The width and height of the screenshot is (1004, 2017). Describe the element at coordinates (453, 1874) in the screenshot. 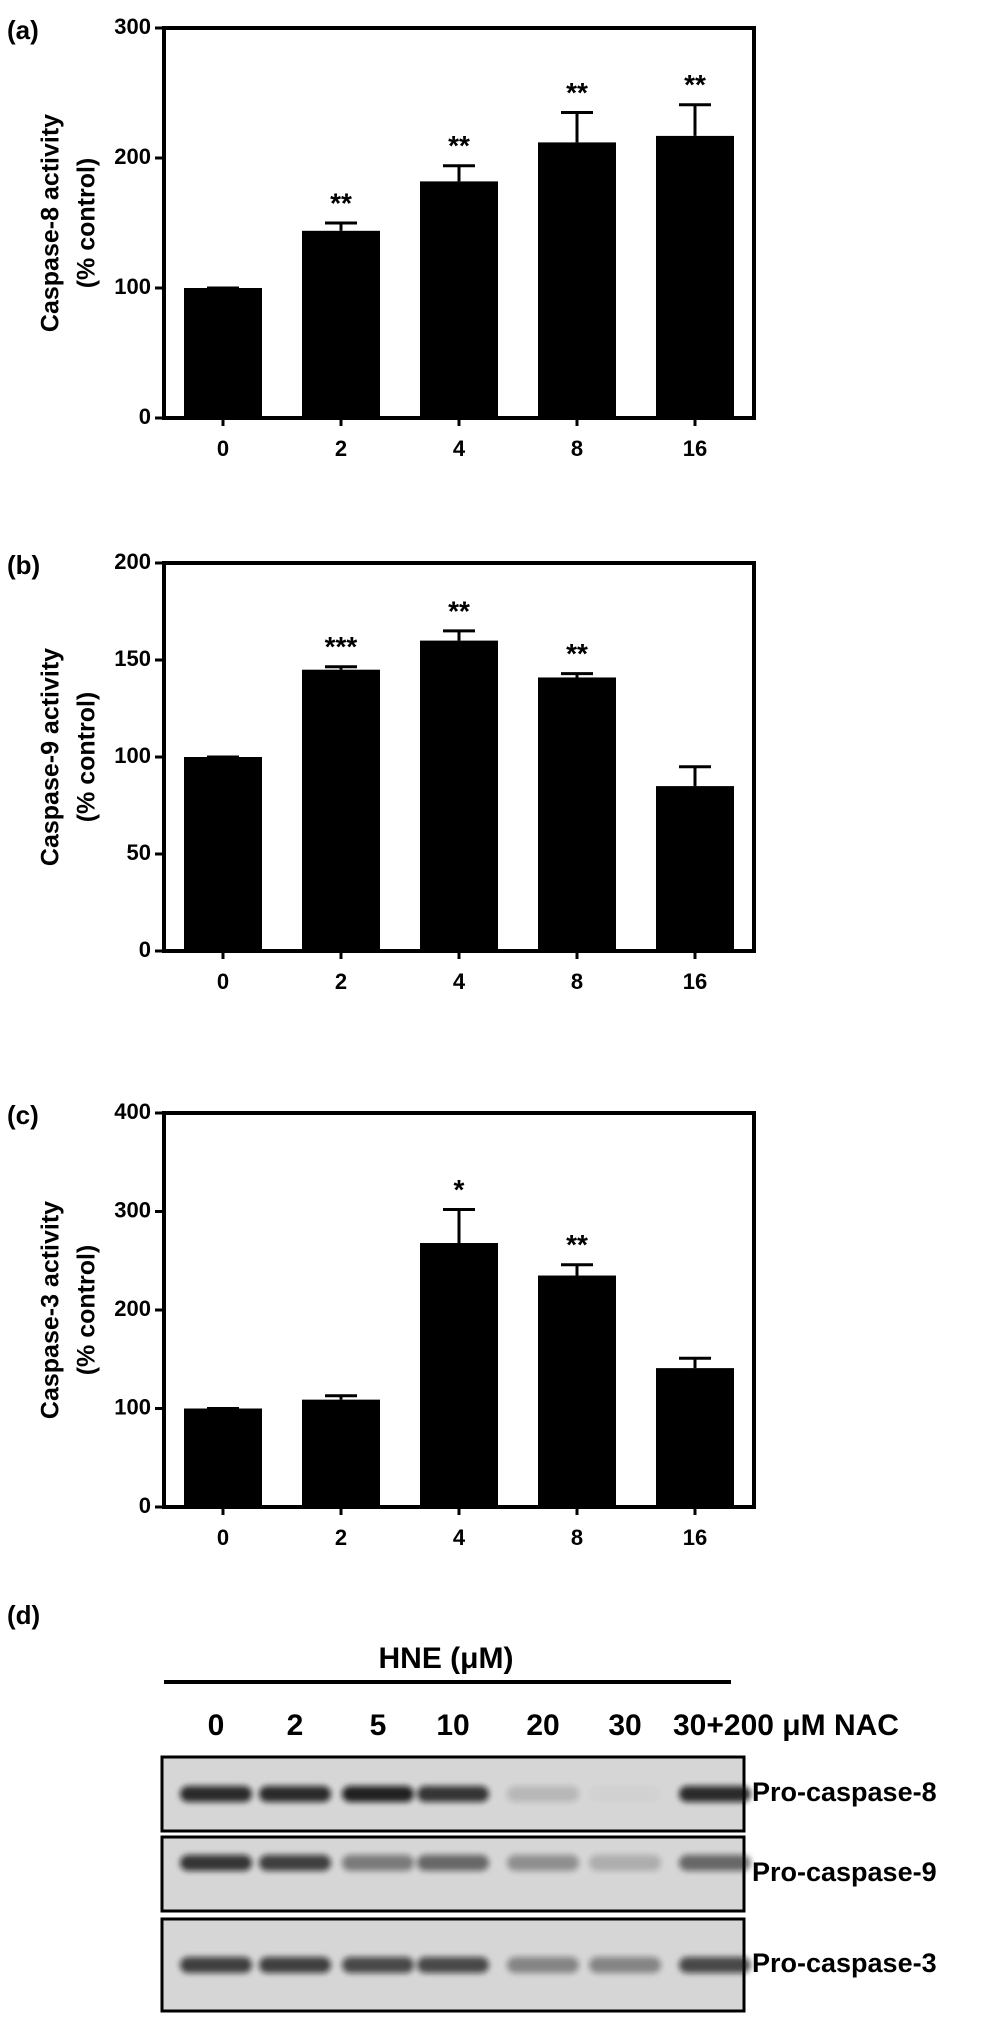

I see `blot-membrane` at that location.